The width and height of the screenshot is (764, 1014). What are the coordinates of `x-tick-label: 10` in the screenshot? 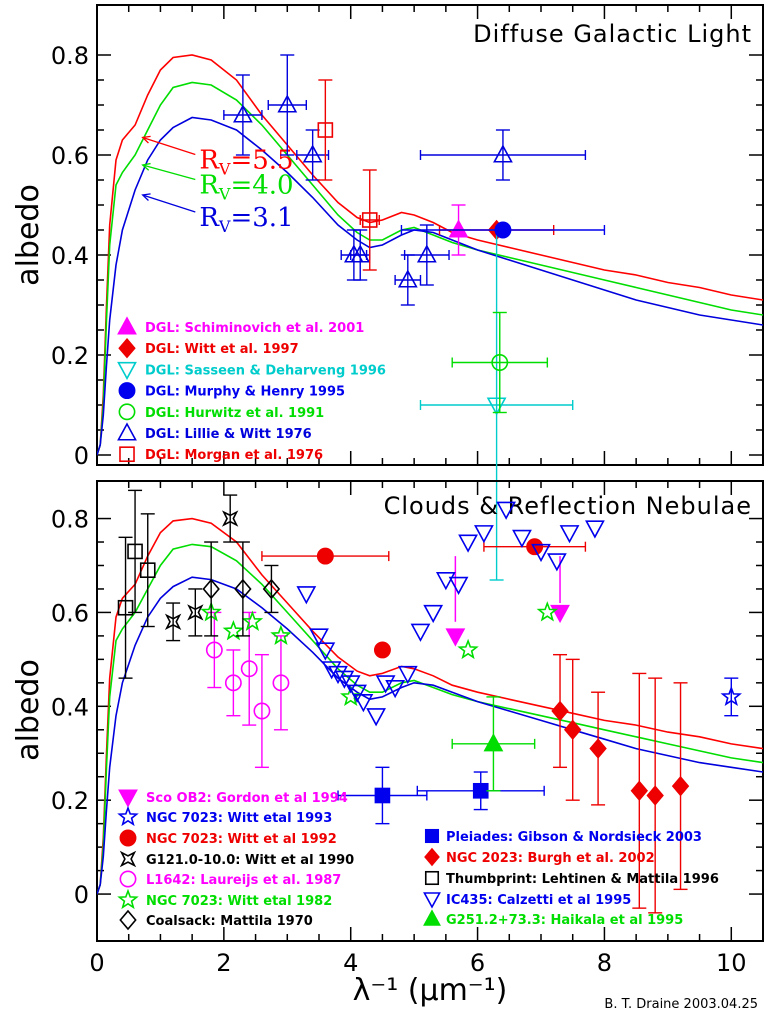 It's located at (731, 963).